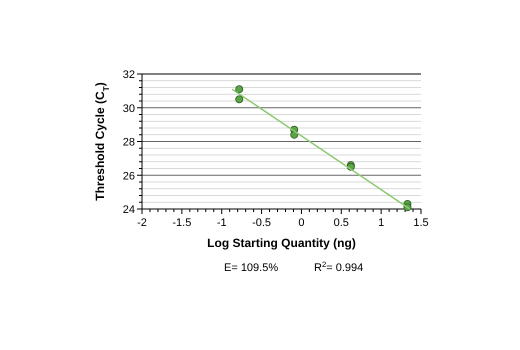  What do you see at coordinates (341, 223) in the screenshot?
I see `x-tick-label: 0.5` at bounding box center [341, 223].